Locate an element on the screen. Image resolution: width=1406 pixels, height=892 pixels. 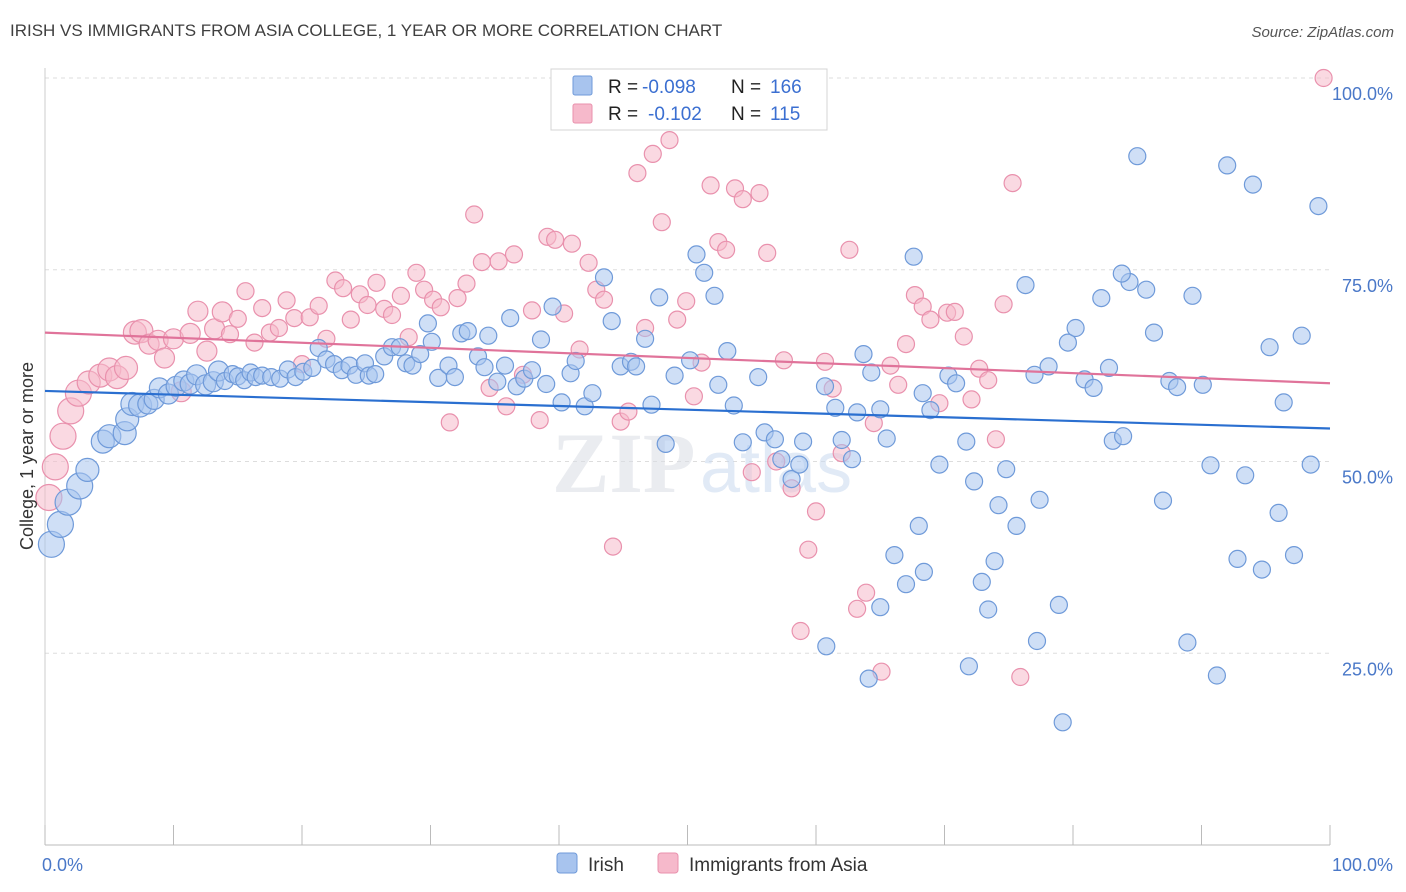
x-tick-label-0: 0.0% is located at coordinates (62, 865).